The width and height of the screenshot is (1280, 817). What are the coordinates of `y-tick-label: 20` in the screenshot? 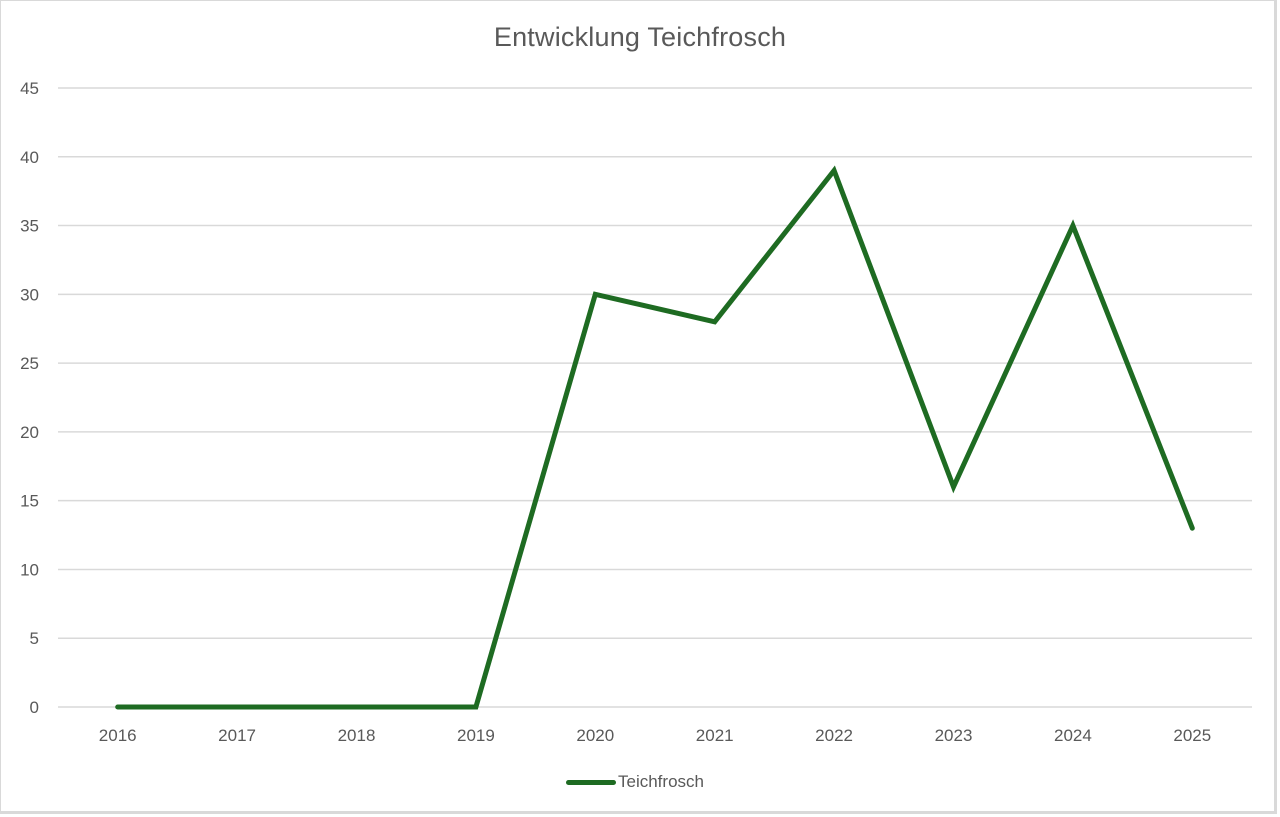 It's located at (29, 432).